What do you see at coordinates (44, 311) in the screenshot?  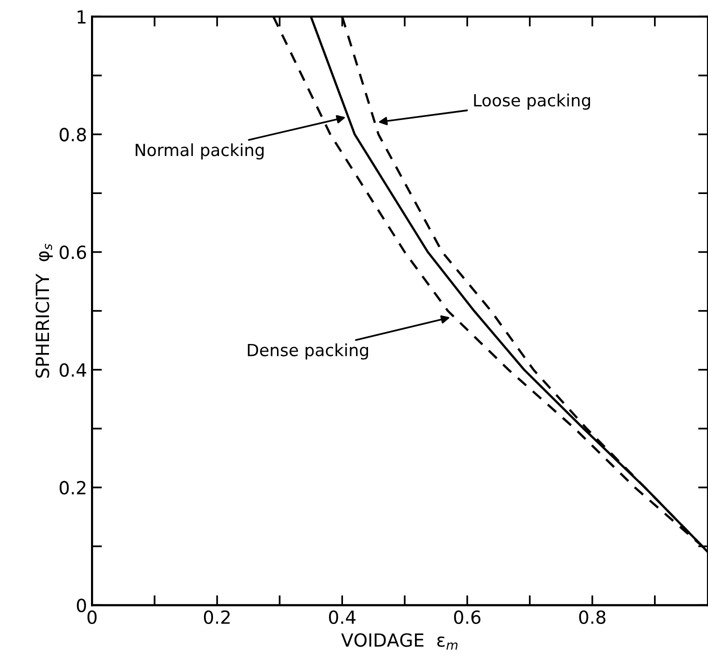 I see `y-axis-title: SPHERICITY φ$_{s}$` at bounding box center [44, 311].